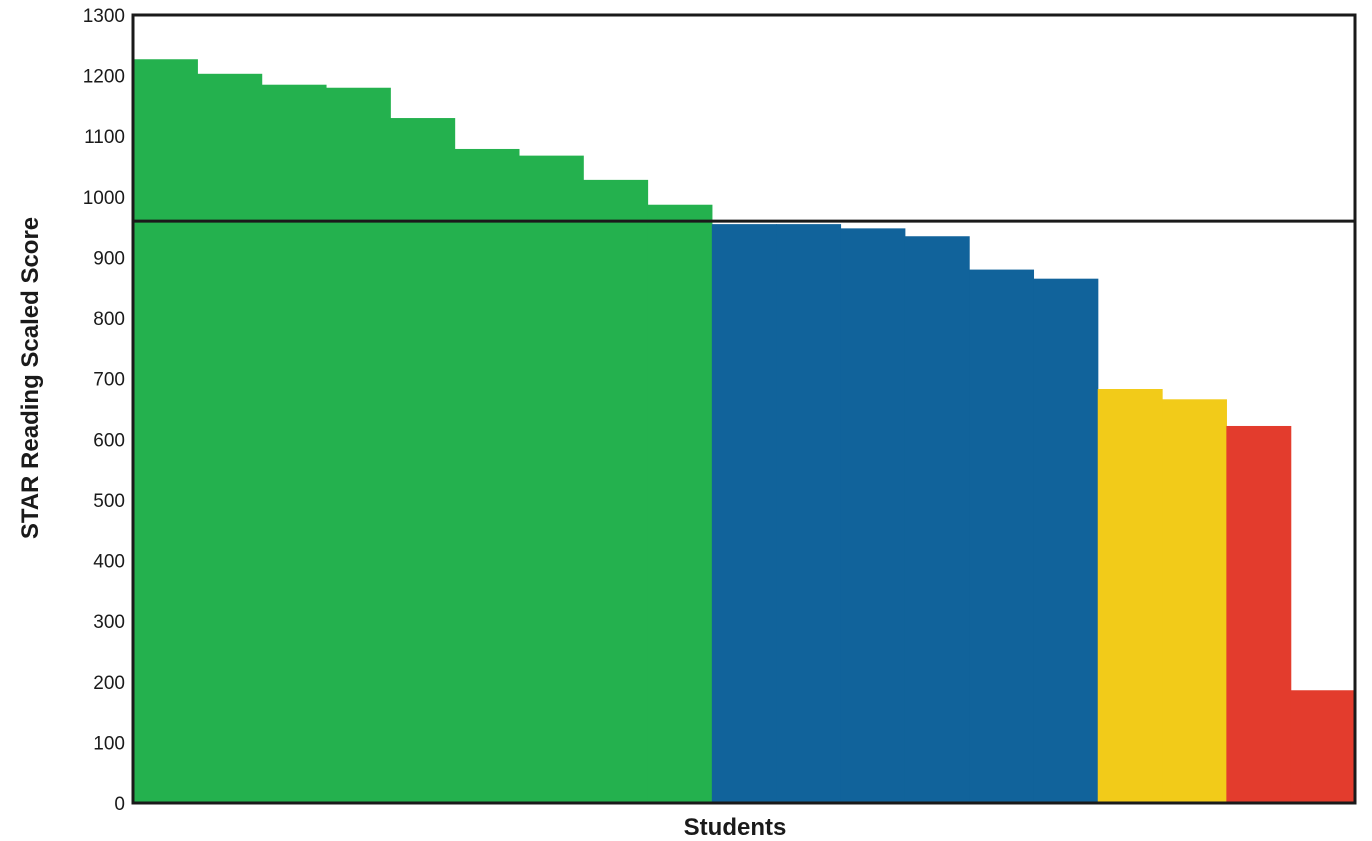 The image size is (1372, 841). I want to click on x-axis-title: Students, so click(735, 827).